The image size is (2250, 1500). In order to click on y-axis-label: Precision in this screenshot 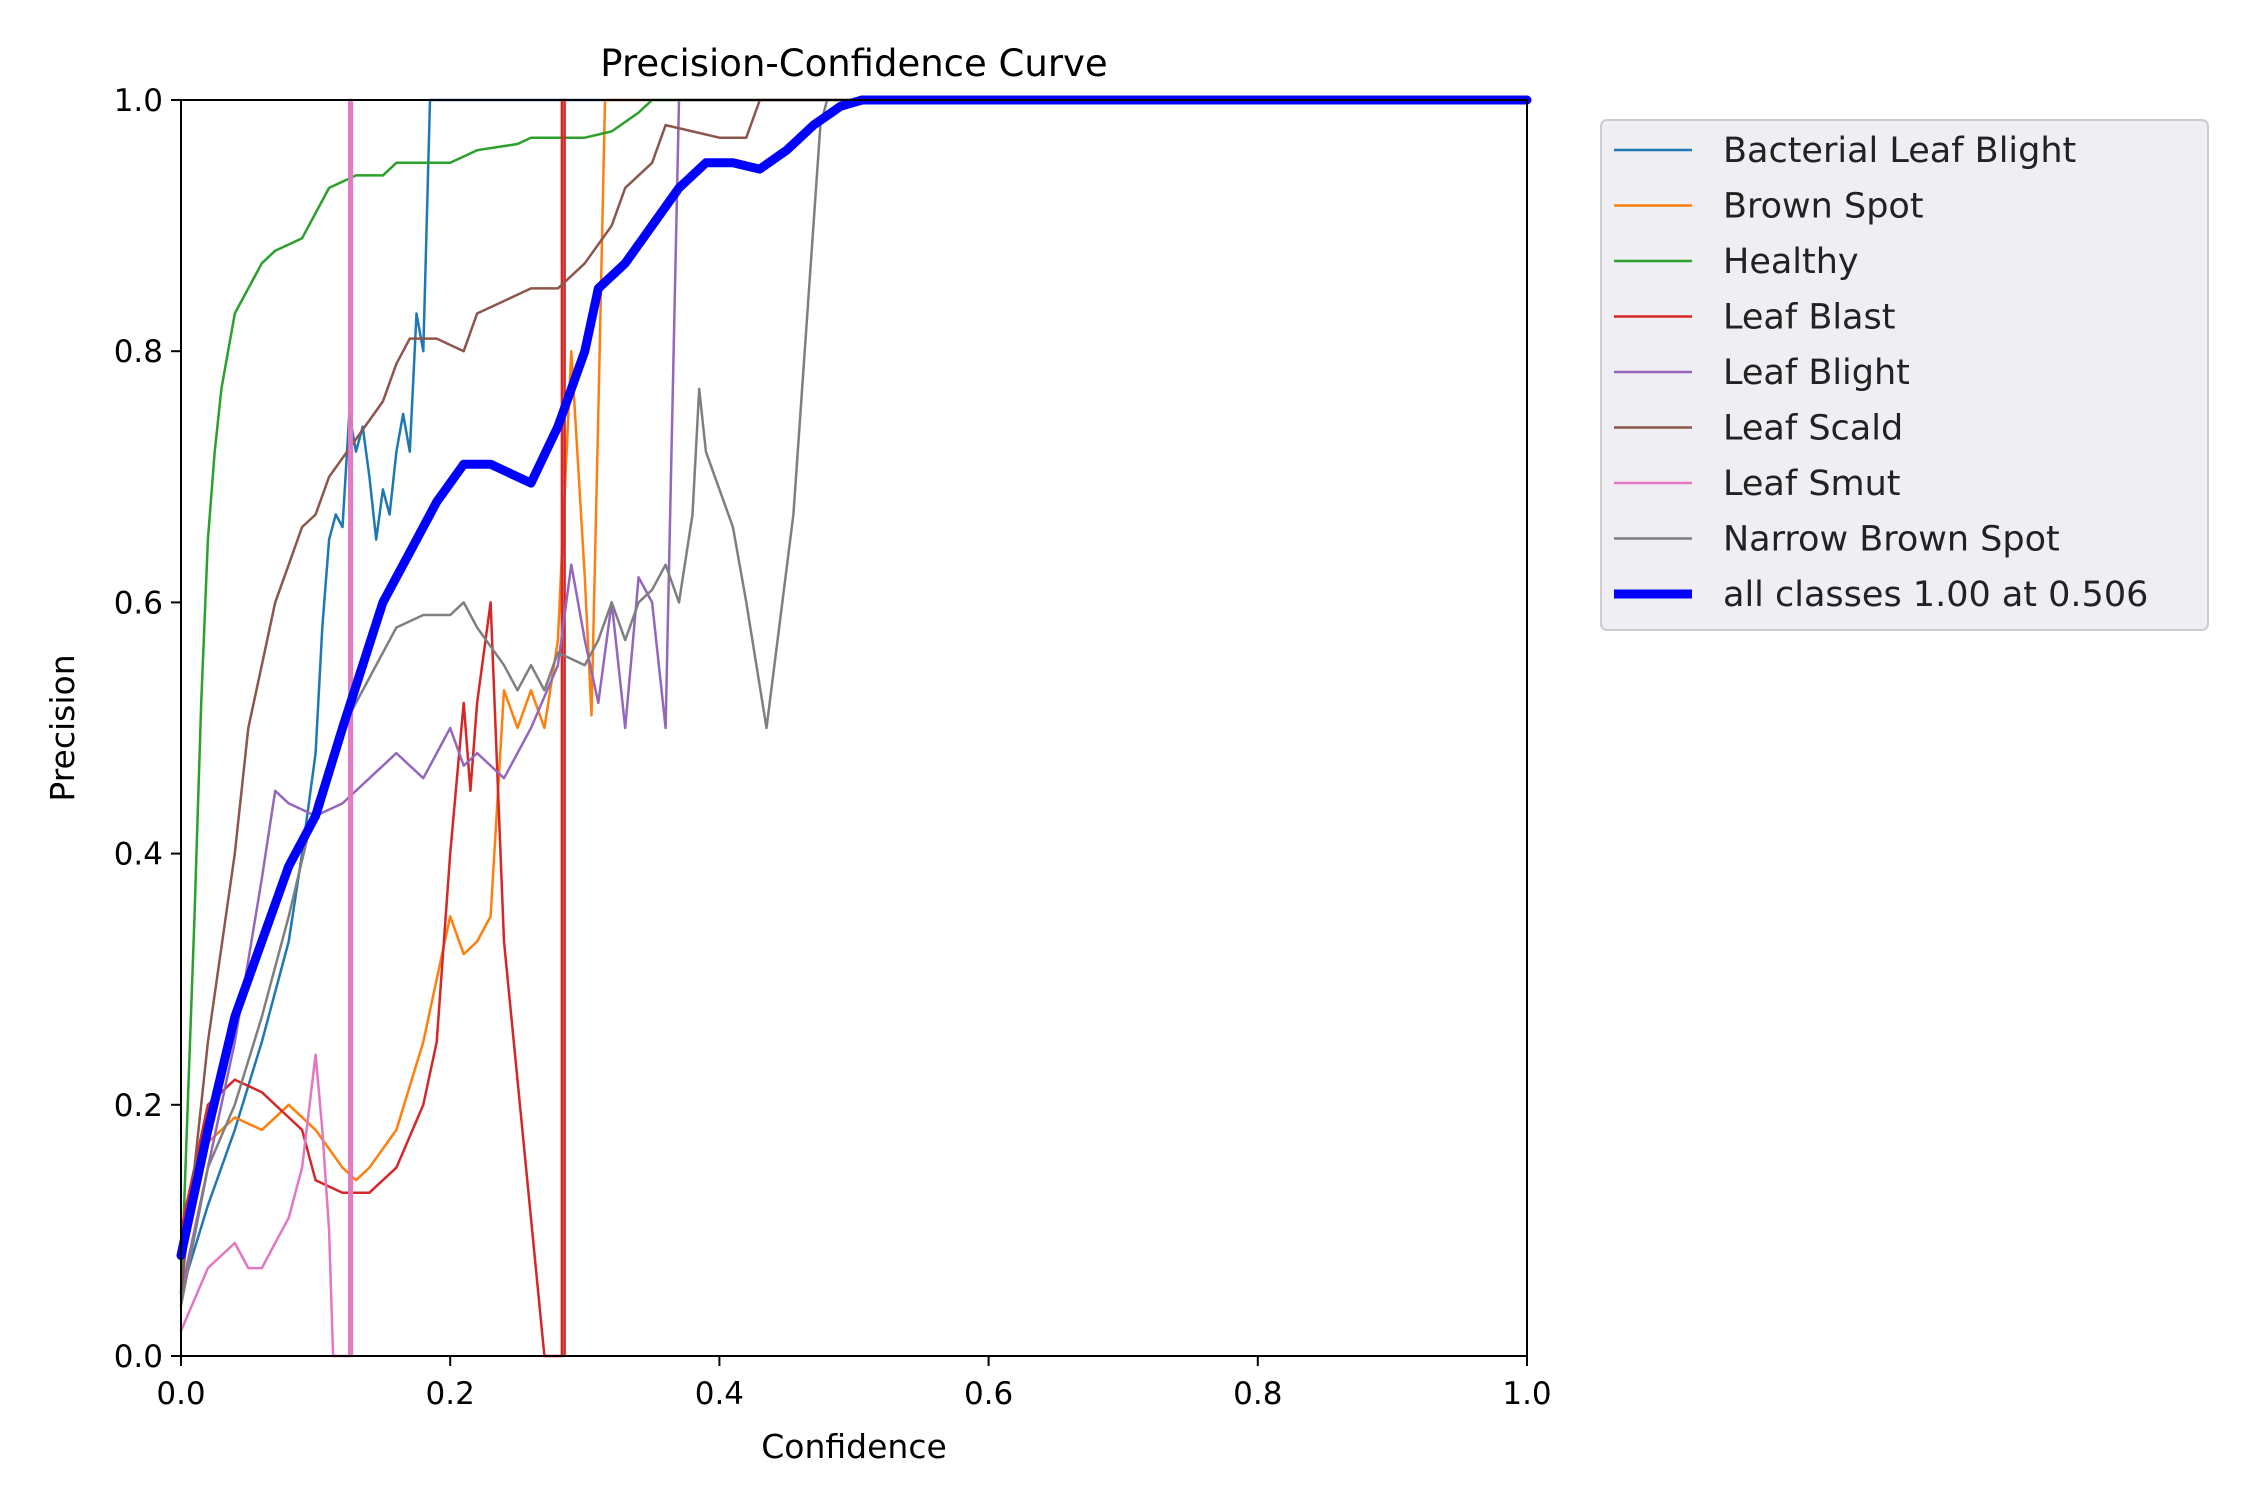, I will do `click(62, 727)`.